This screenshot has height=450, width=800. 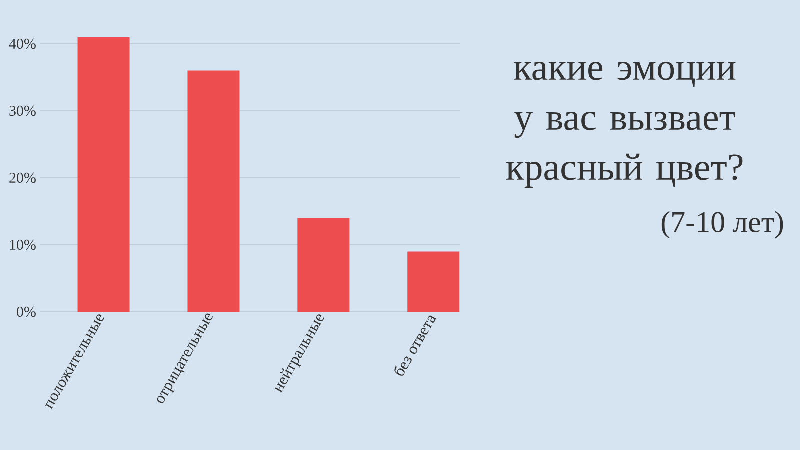 What do you see at coordinates (723, 225) in the screenshot?
I see `text: (7-10 лет)` at bounding box center [723, 225].